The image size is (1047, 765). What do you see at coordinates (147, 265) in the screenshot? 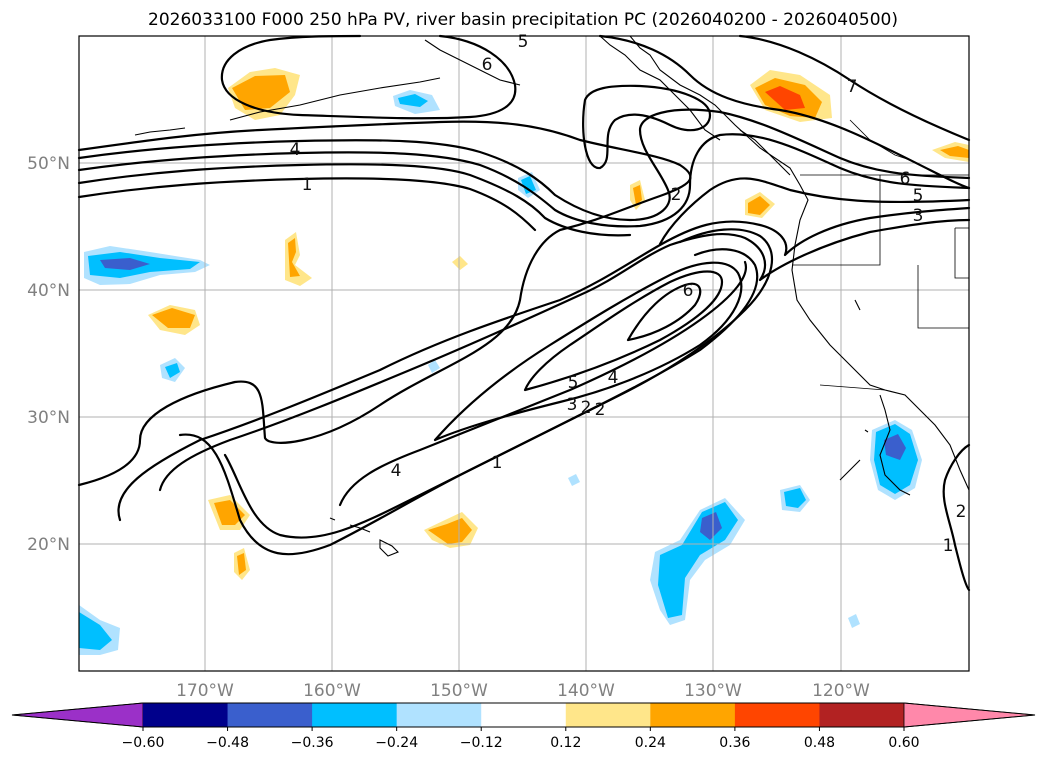
I see `precip-blob-west` at bounding box center [147, 265].